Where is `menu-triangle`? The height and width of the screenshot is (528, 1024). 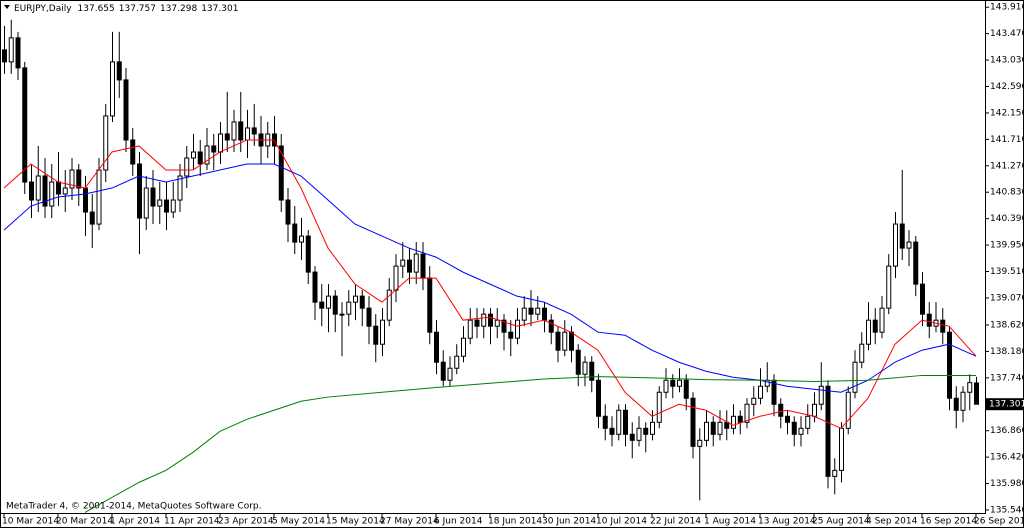 menu-triangle is located at coordinates (7, 7).